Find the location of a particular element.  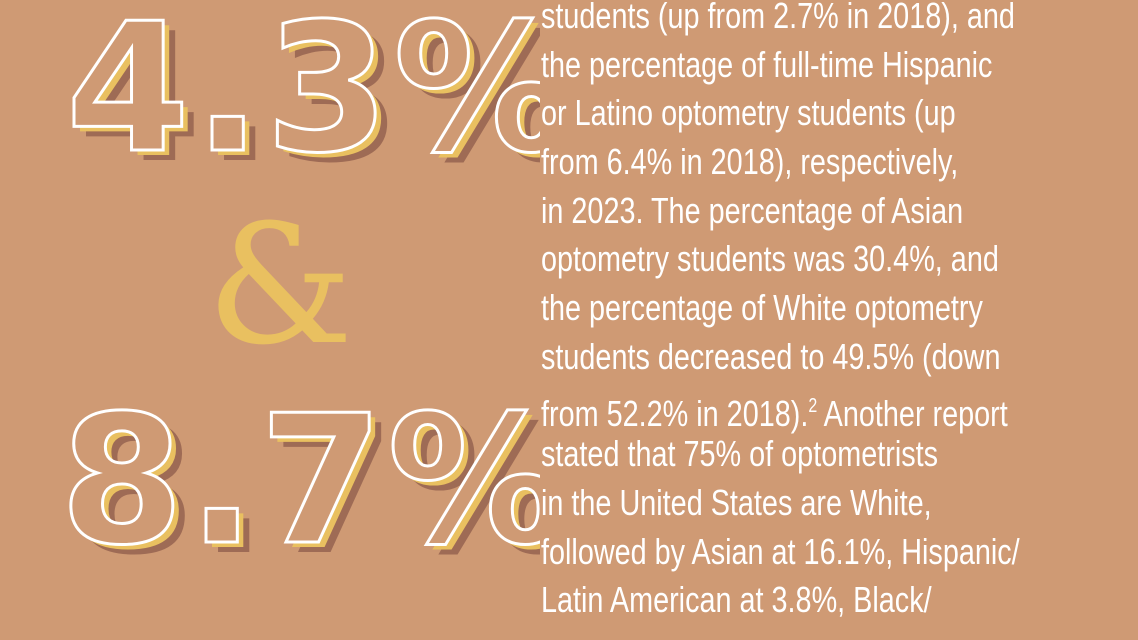

body-line: in the United States are White, is located at coordinates (736, 502).